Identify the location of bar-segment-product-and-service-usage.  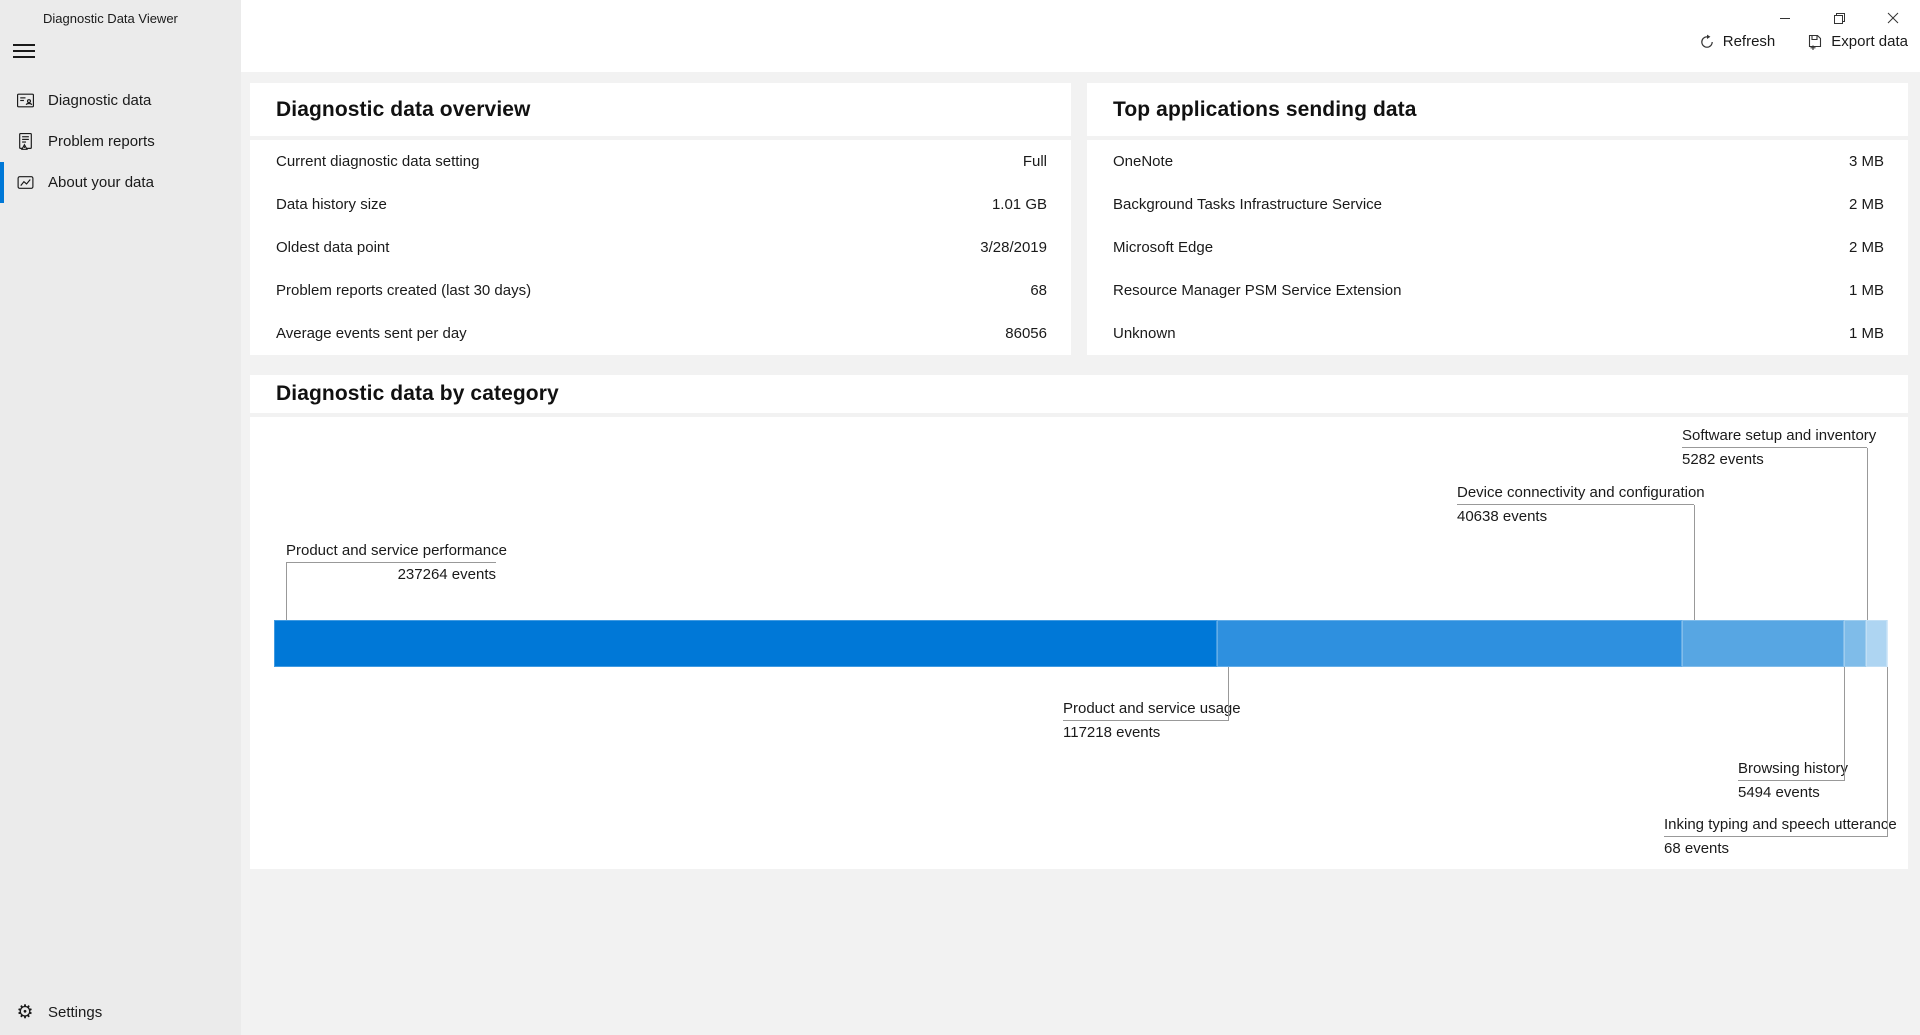
(1449, 643).